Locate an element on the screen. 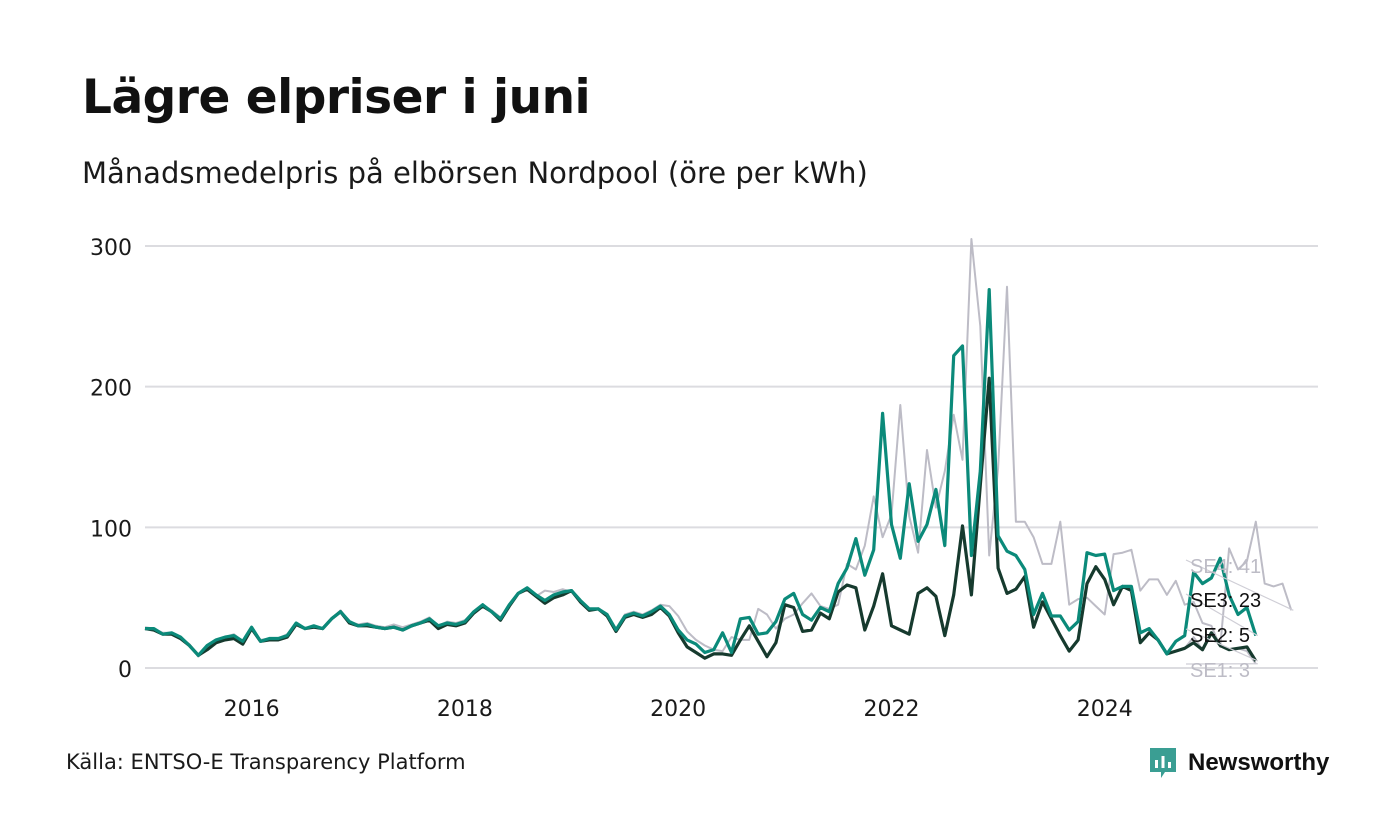 This screenshot has width=1400, height=840. series-end-labels: SE4: 41 SE3: 23 SE2: 5 SE1: 3 is located at coordinates (1239, 619).